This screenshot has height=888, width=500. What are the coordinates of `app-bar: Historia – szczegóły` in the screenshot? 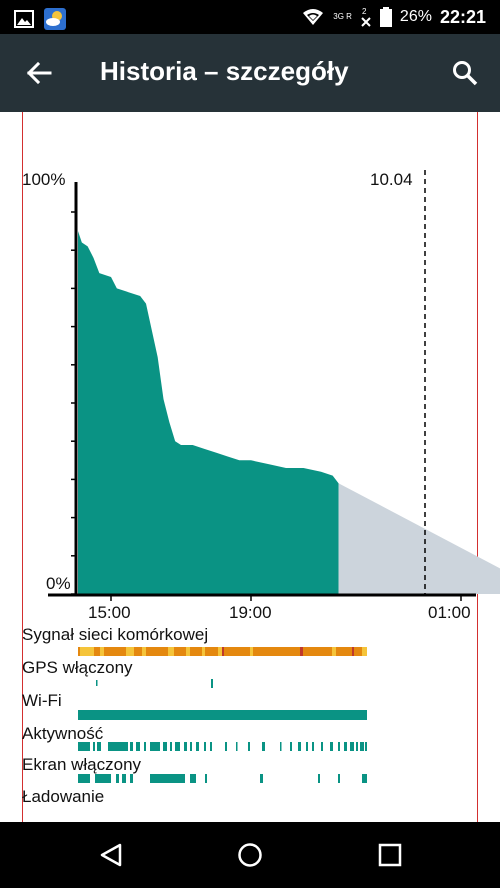 It's located at (250, 73).